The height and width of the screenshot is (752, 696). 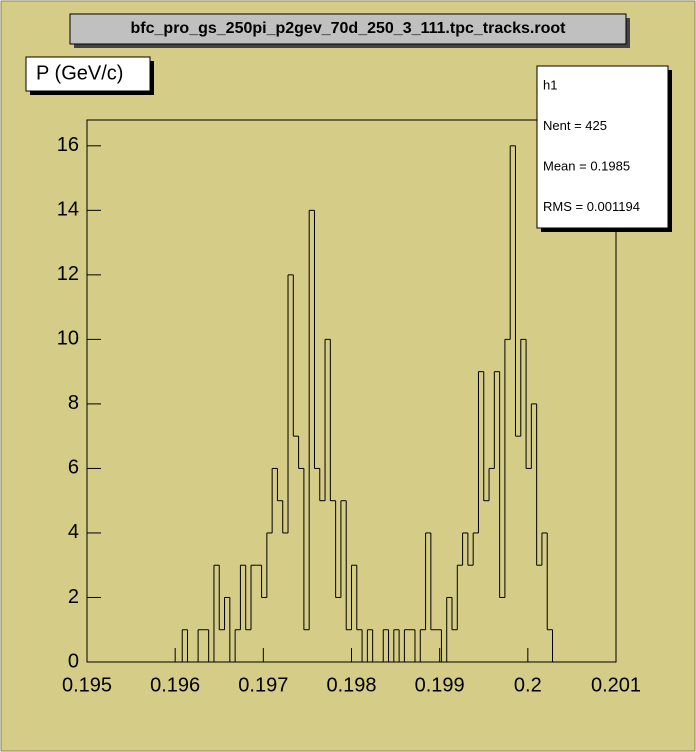 What do you see at coordinates (87, 685) in the screenshot?
I see `x-tick-label: 0.195` at bounding box center [87, 685].